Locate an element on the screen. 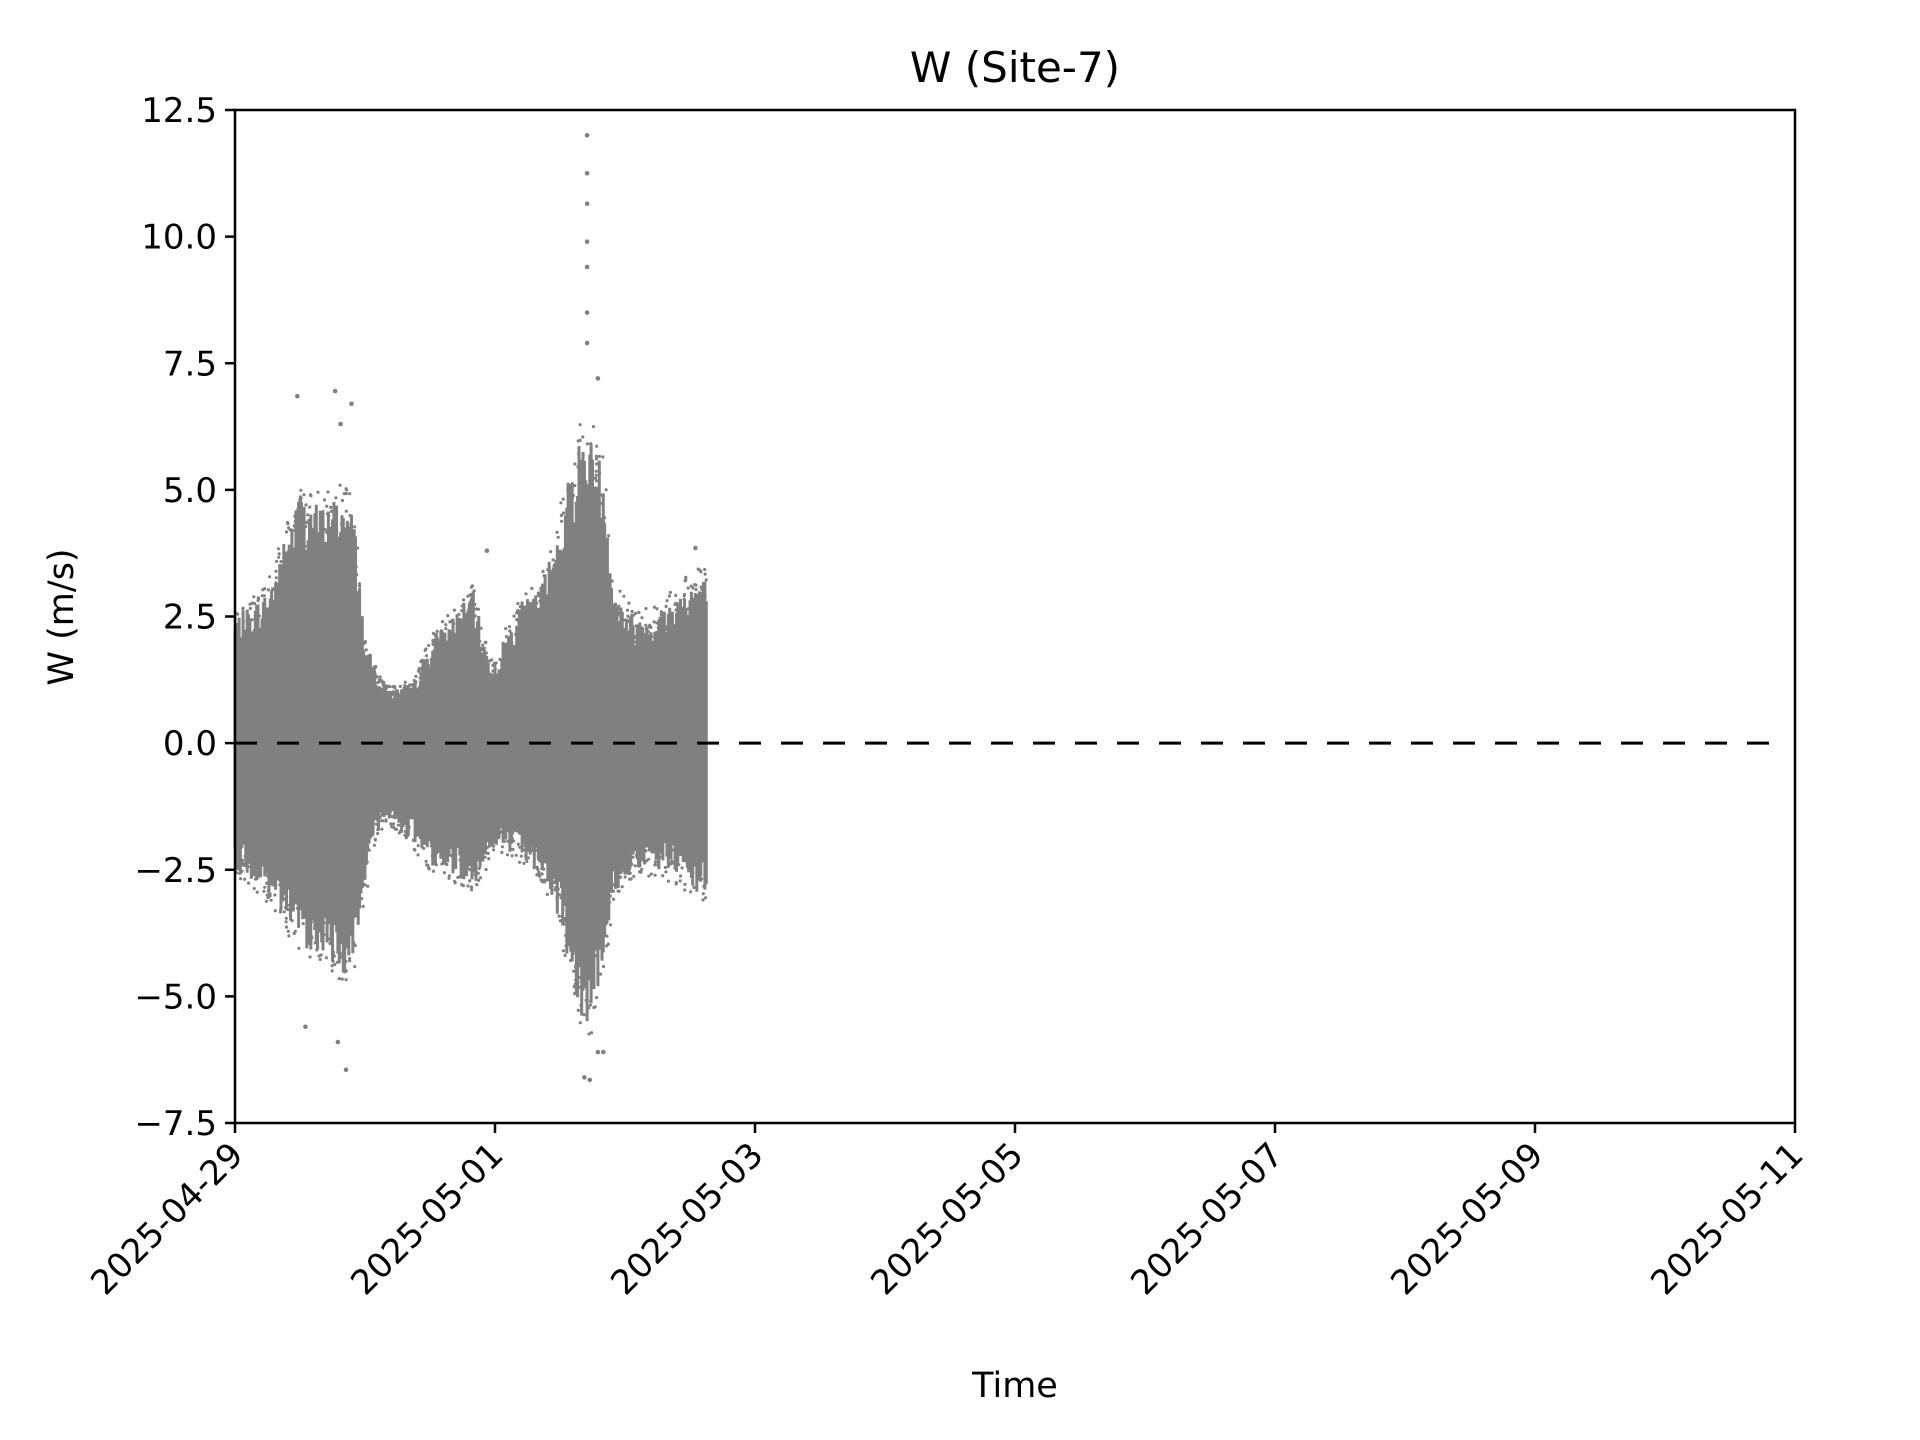 This screenshot has width=1920, height=1440. y-tick-label: 5.0 is located at coordinates (190, 491).